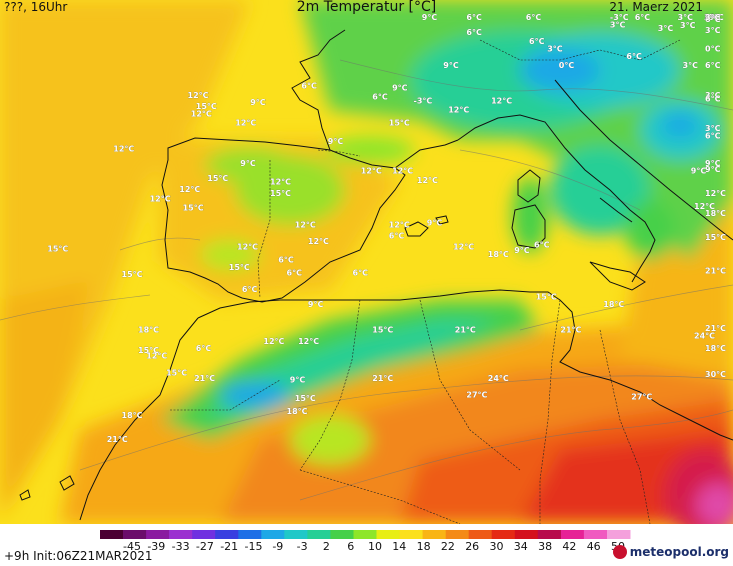  What do you see at coordinates (448, 546) in the screenshot?
I see `legend-tick-label: 22` at bounding box center [448, 546].